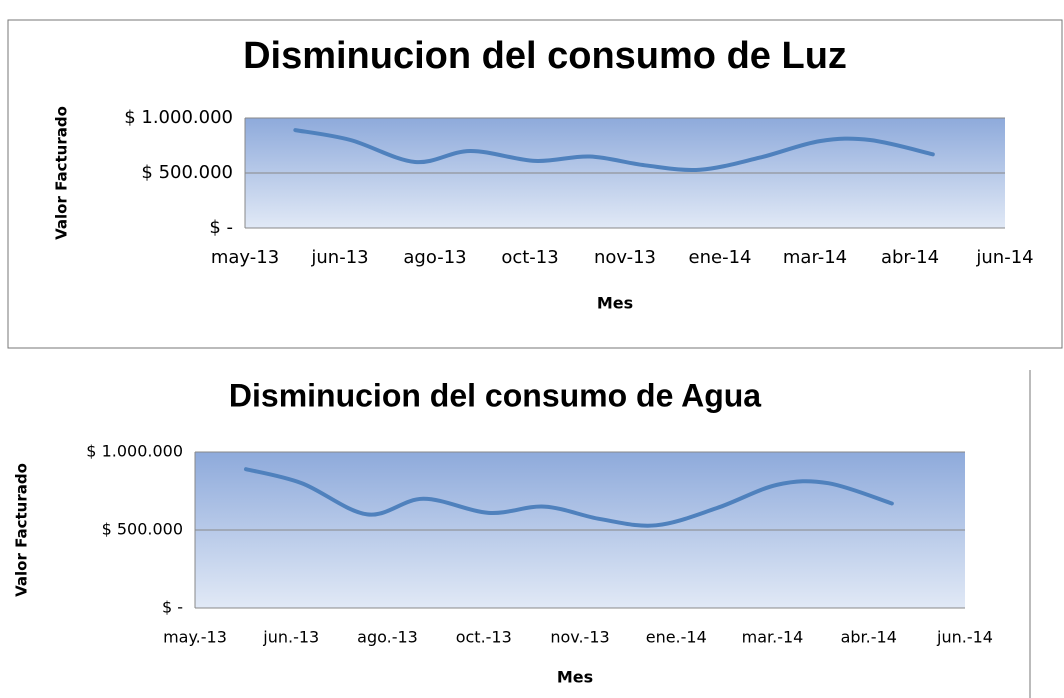 Image resolution: width=1064 pixels, height=698 pixels. What do you see at coordinates (720, 257) in the screenshot?
I see `x-tick-label: ene-14` at bounding box center [720, 257].